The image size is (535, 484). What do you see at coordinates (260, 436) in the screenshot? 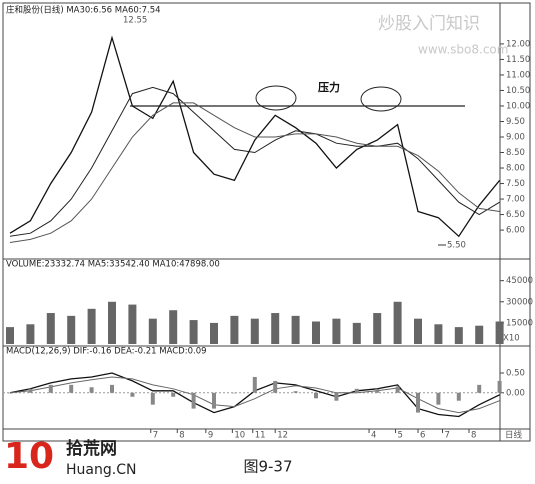
I see `x-tick-label: 11` at bounding box center [260, 436].